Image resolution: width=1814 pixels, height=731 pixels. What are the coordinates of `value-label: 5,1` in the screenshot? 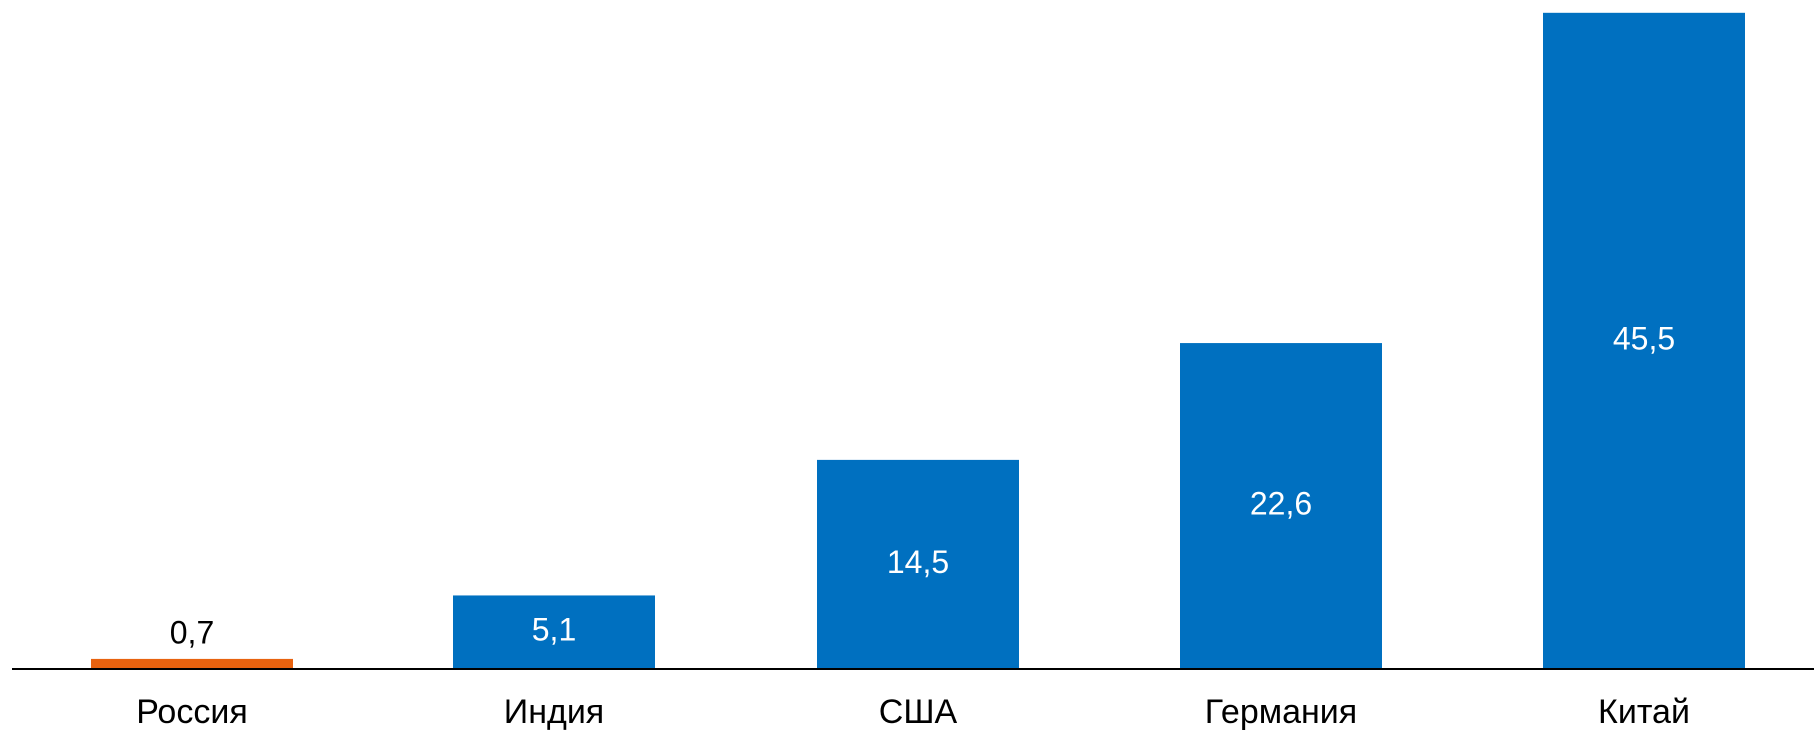 It's located at (554, 630).